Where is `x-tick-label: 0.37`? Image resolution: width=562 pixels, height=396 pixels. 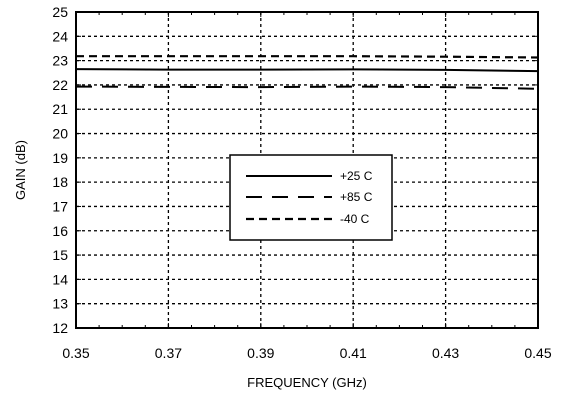 x-tick-label: 0.37 is located at coordinates (168, 353).